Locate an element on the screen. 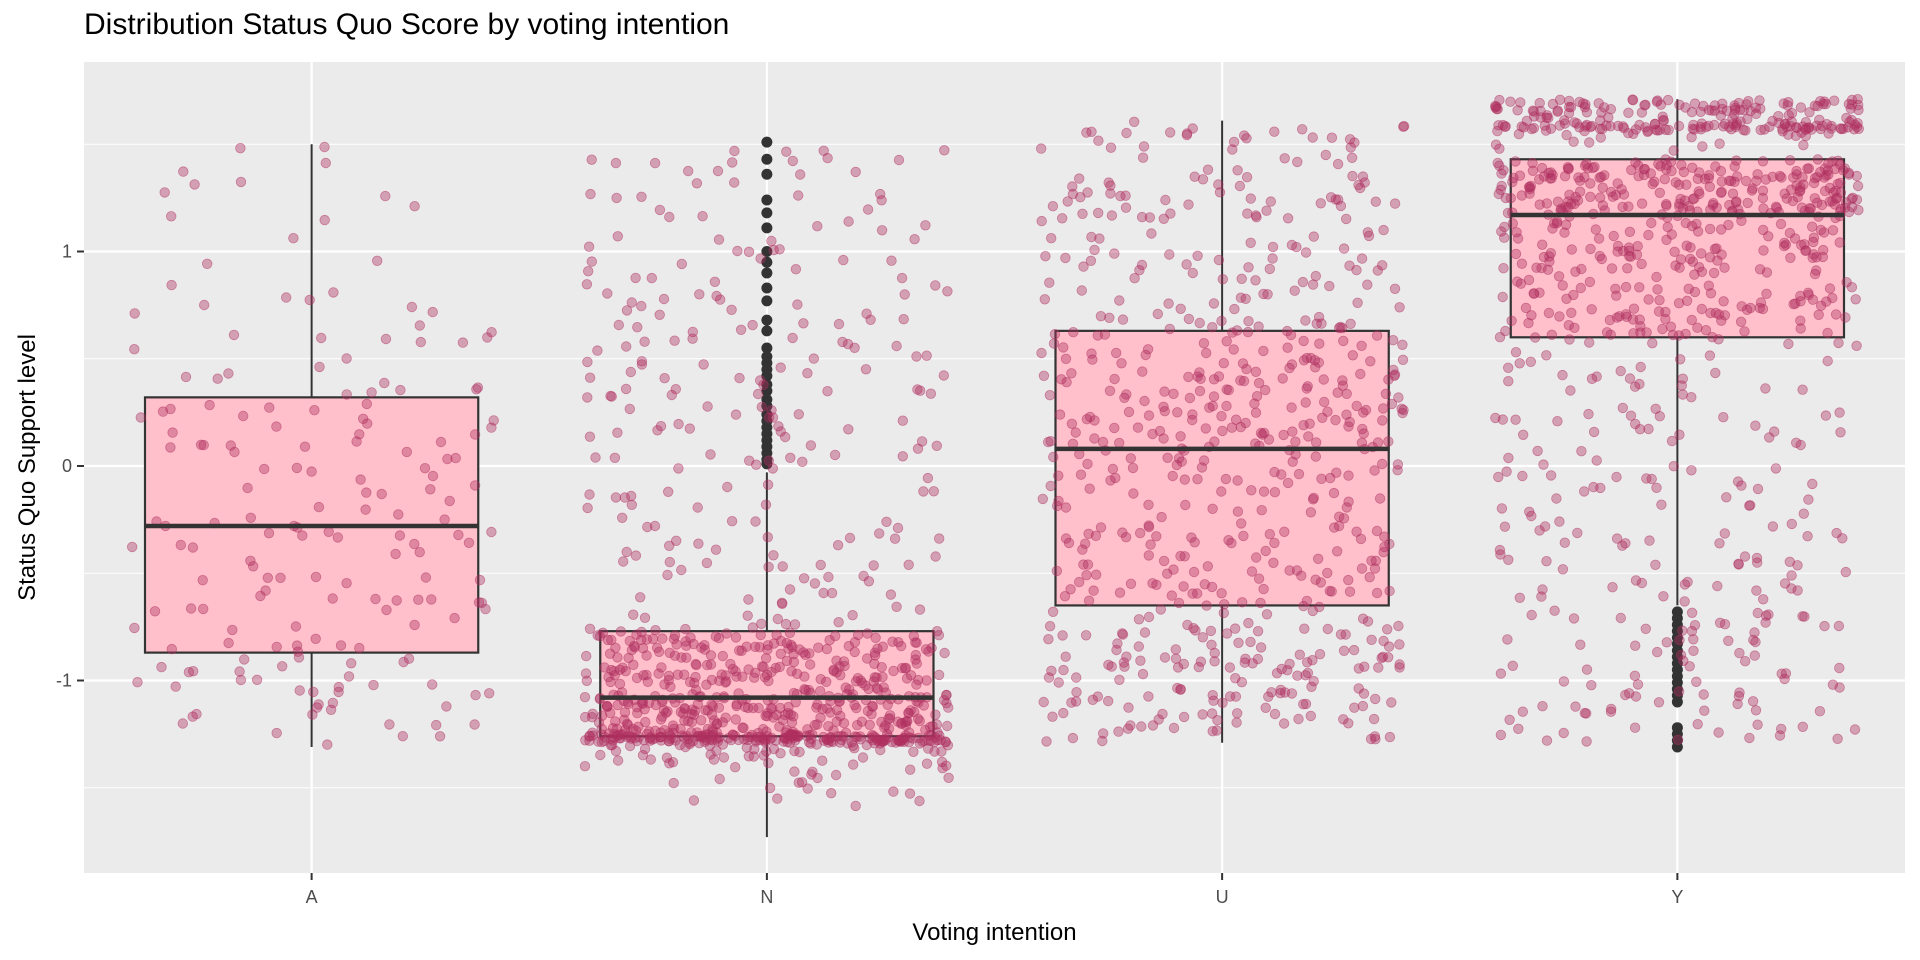  y-tick-label: 1 is located at coordinates (67, 252).